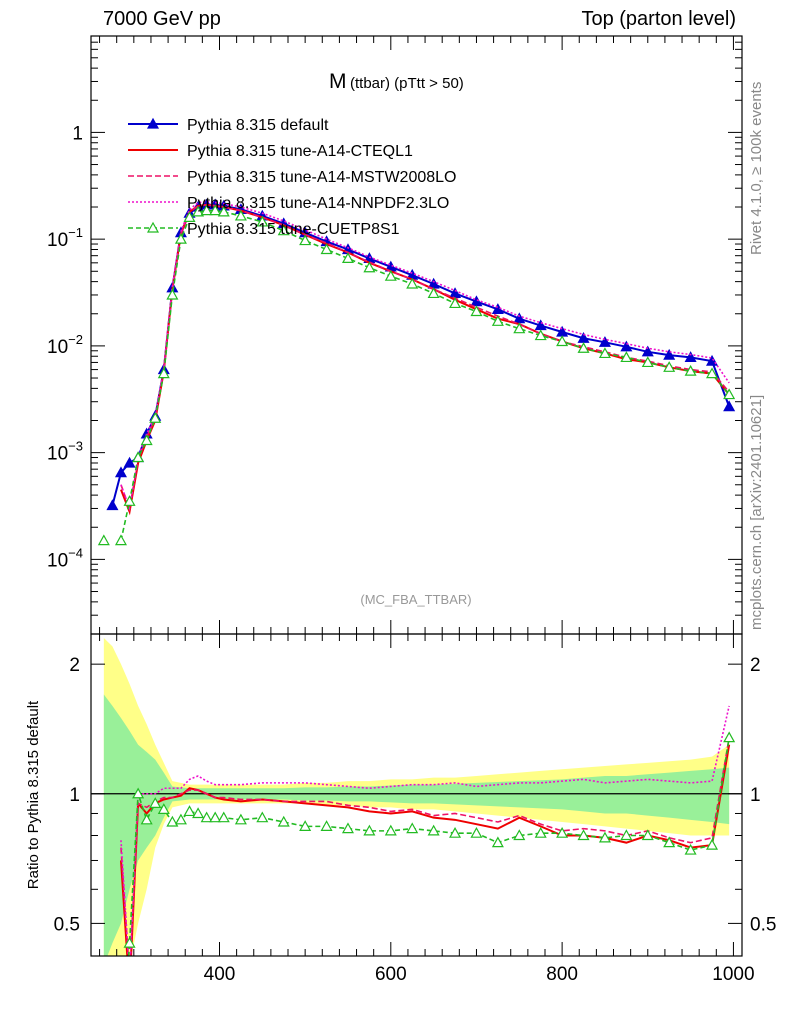 This screenshot has width=786, height=1024. I want to click on legend-item-pythia-8-315-tune-a14-nnpdf2-3lo: Pythia 8.315 tune-A14-NNPDF2.3LO, so click(288, 203).